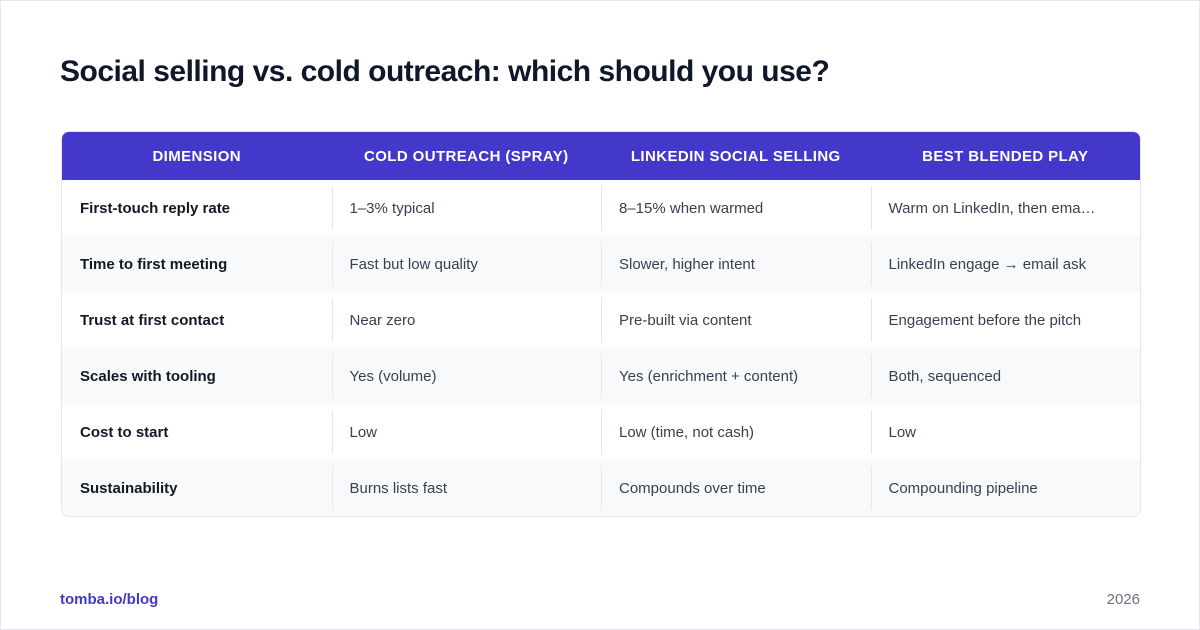 The height and width of the screenshot is (630, 1200). What do you see at coordinates (736, 432) in the screenshot?
I see `table-cell: Low (time, not cash)` at bounding box center [736, 432].